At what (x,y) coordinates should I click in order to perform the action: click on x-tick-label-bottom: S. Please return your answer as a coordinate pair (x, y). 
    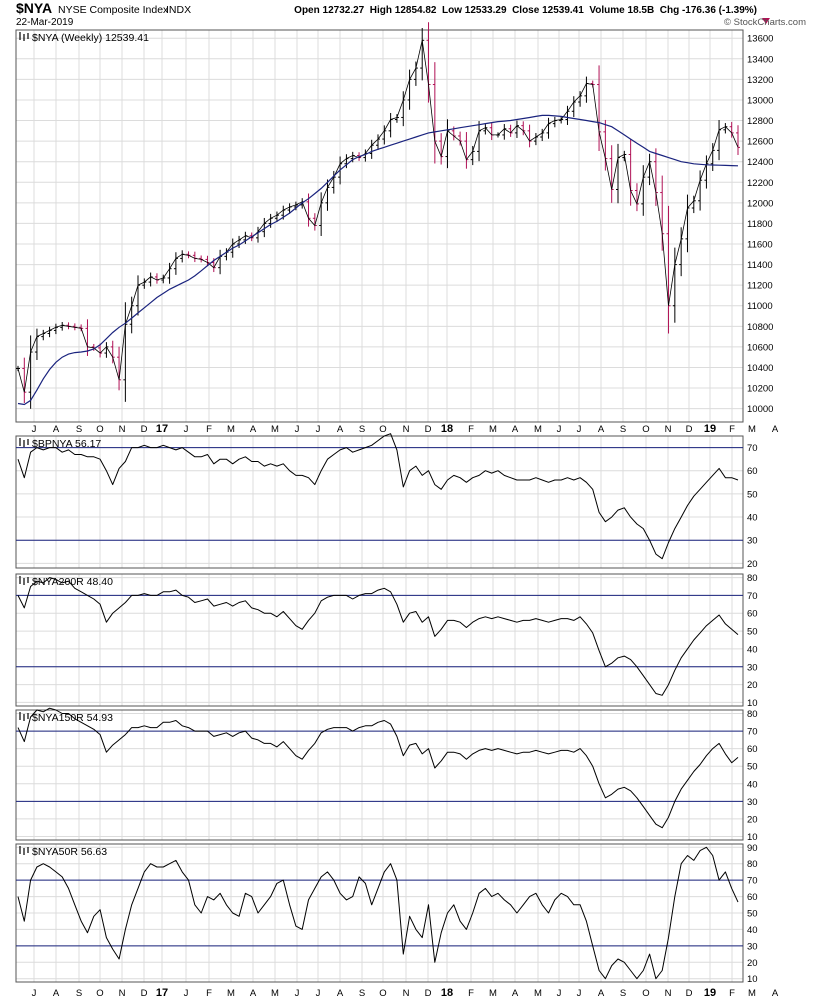
    Looking at the image, I should click on (79, 993).